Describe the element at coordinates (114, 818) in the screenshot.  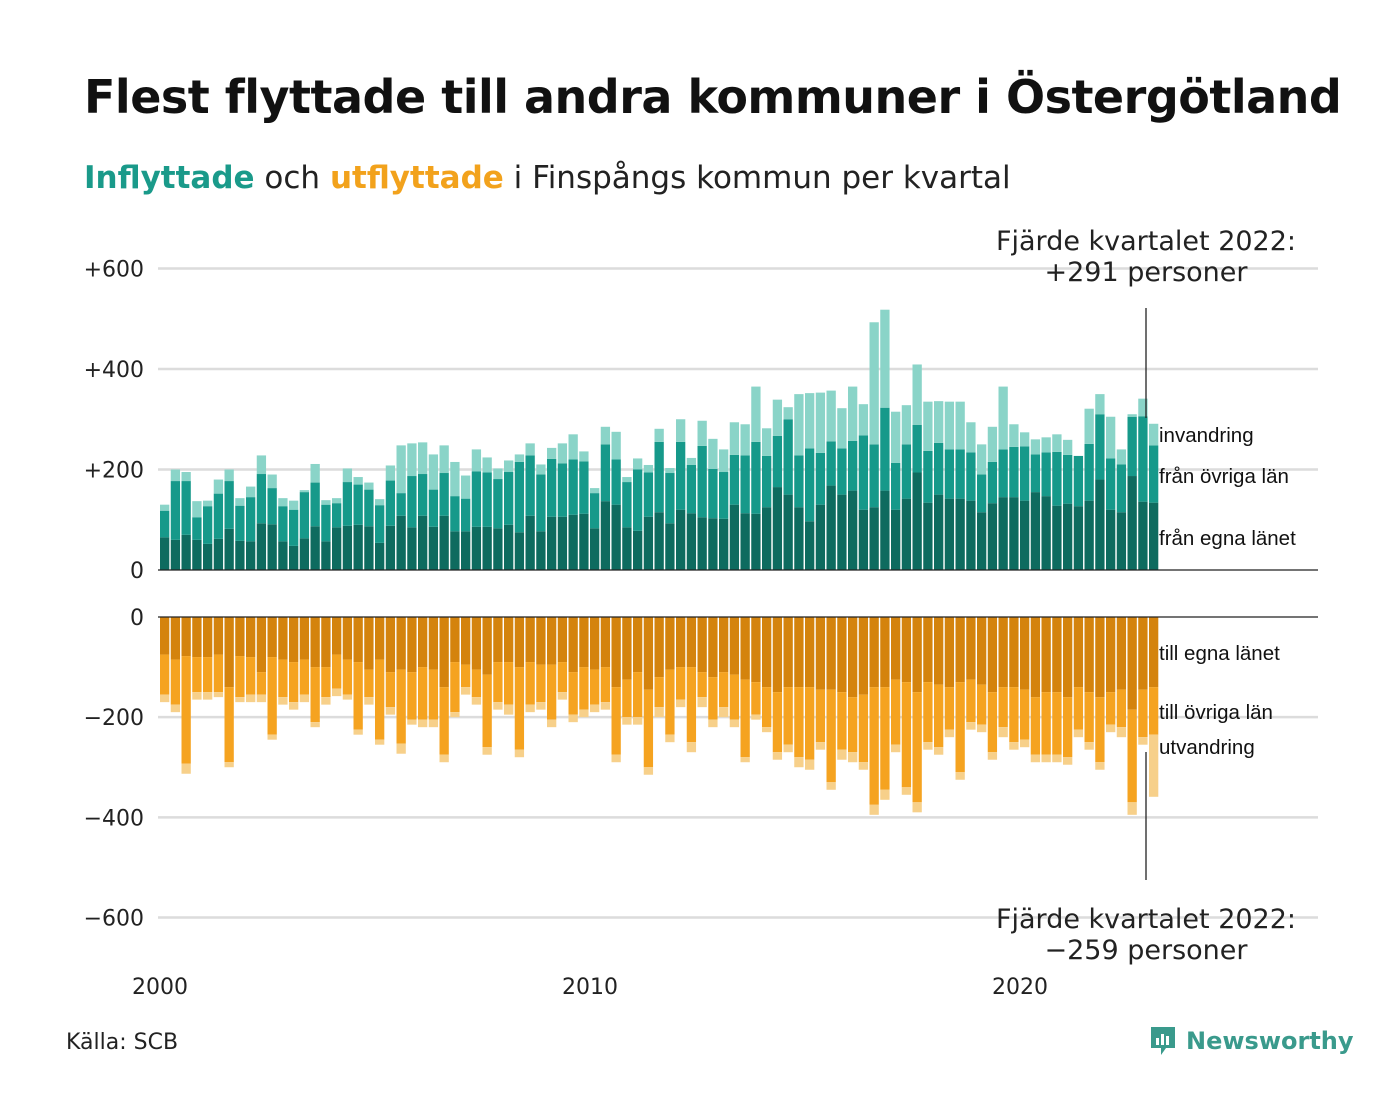
I see `ytick-label-bottom: −400` at that location.